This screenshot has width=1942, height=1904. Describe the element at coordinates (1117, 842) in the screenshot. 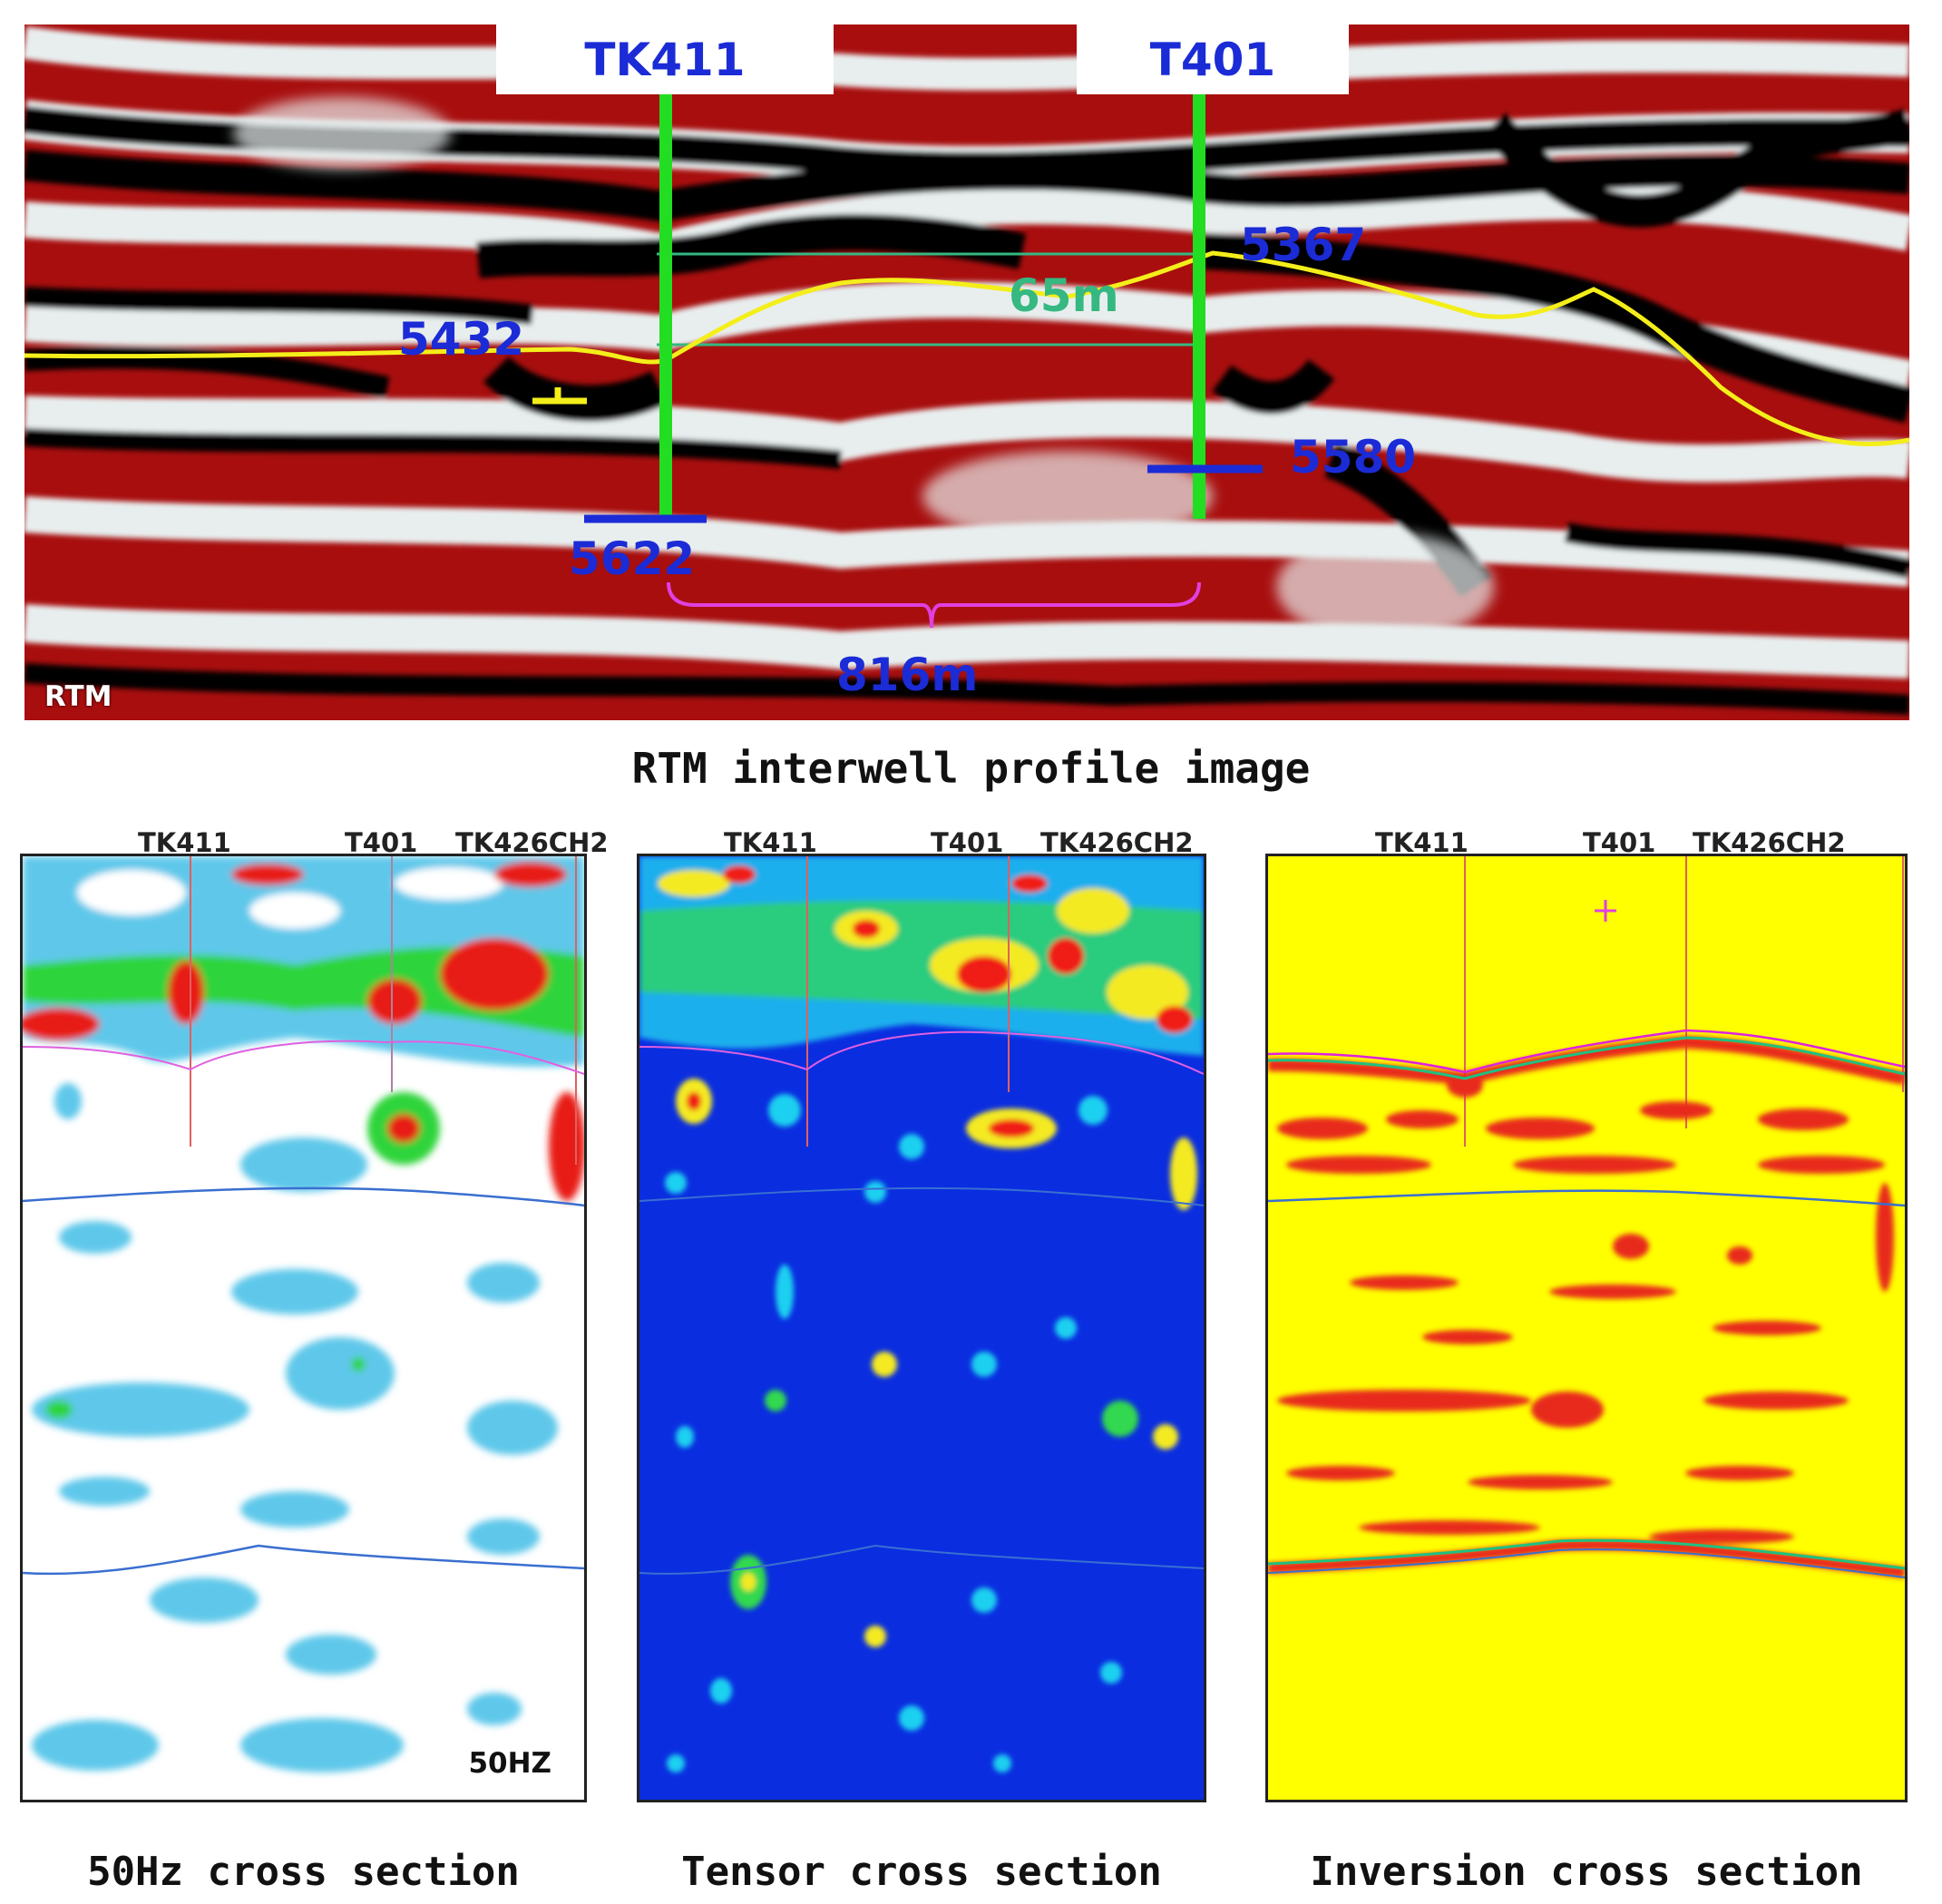

I see `tensor-well-tk426ch2: TK426CH2` at that location.